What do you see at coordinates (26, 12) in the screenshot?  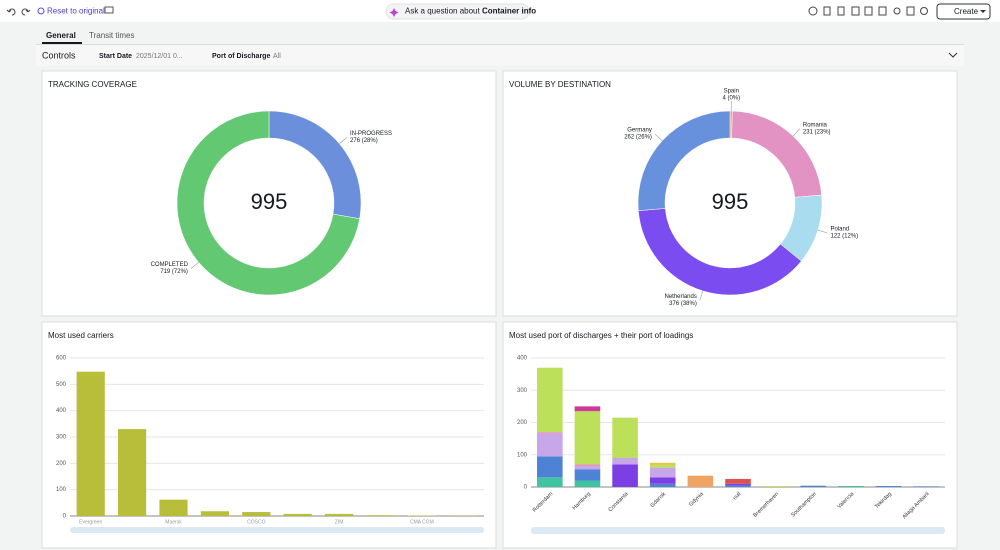 I see `redo-icon` at bounding box center [26, 12].